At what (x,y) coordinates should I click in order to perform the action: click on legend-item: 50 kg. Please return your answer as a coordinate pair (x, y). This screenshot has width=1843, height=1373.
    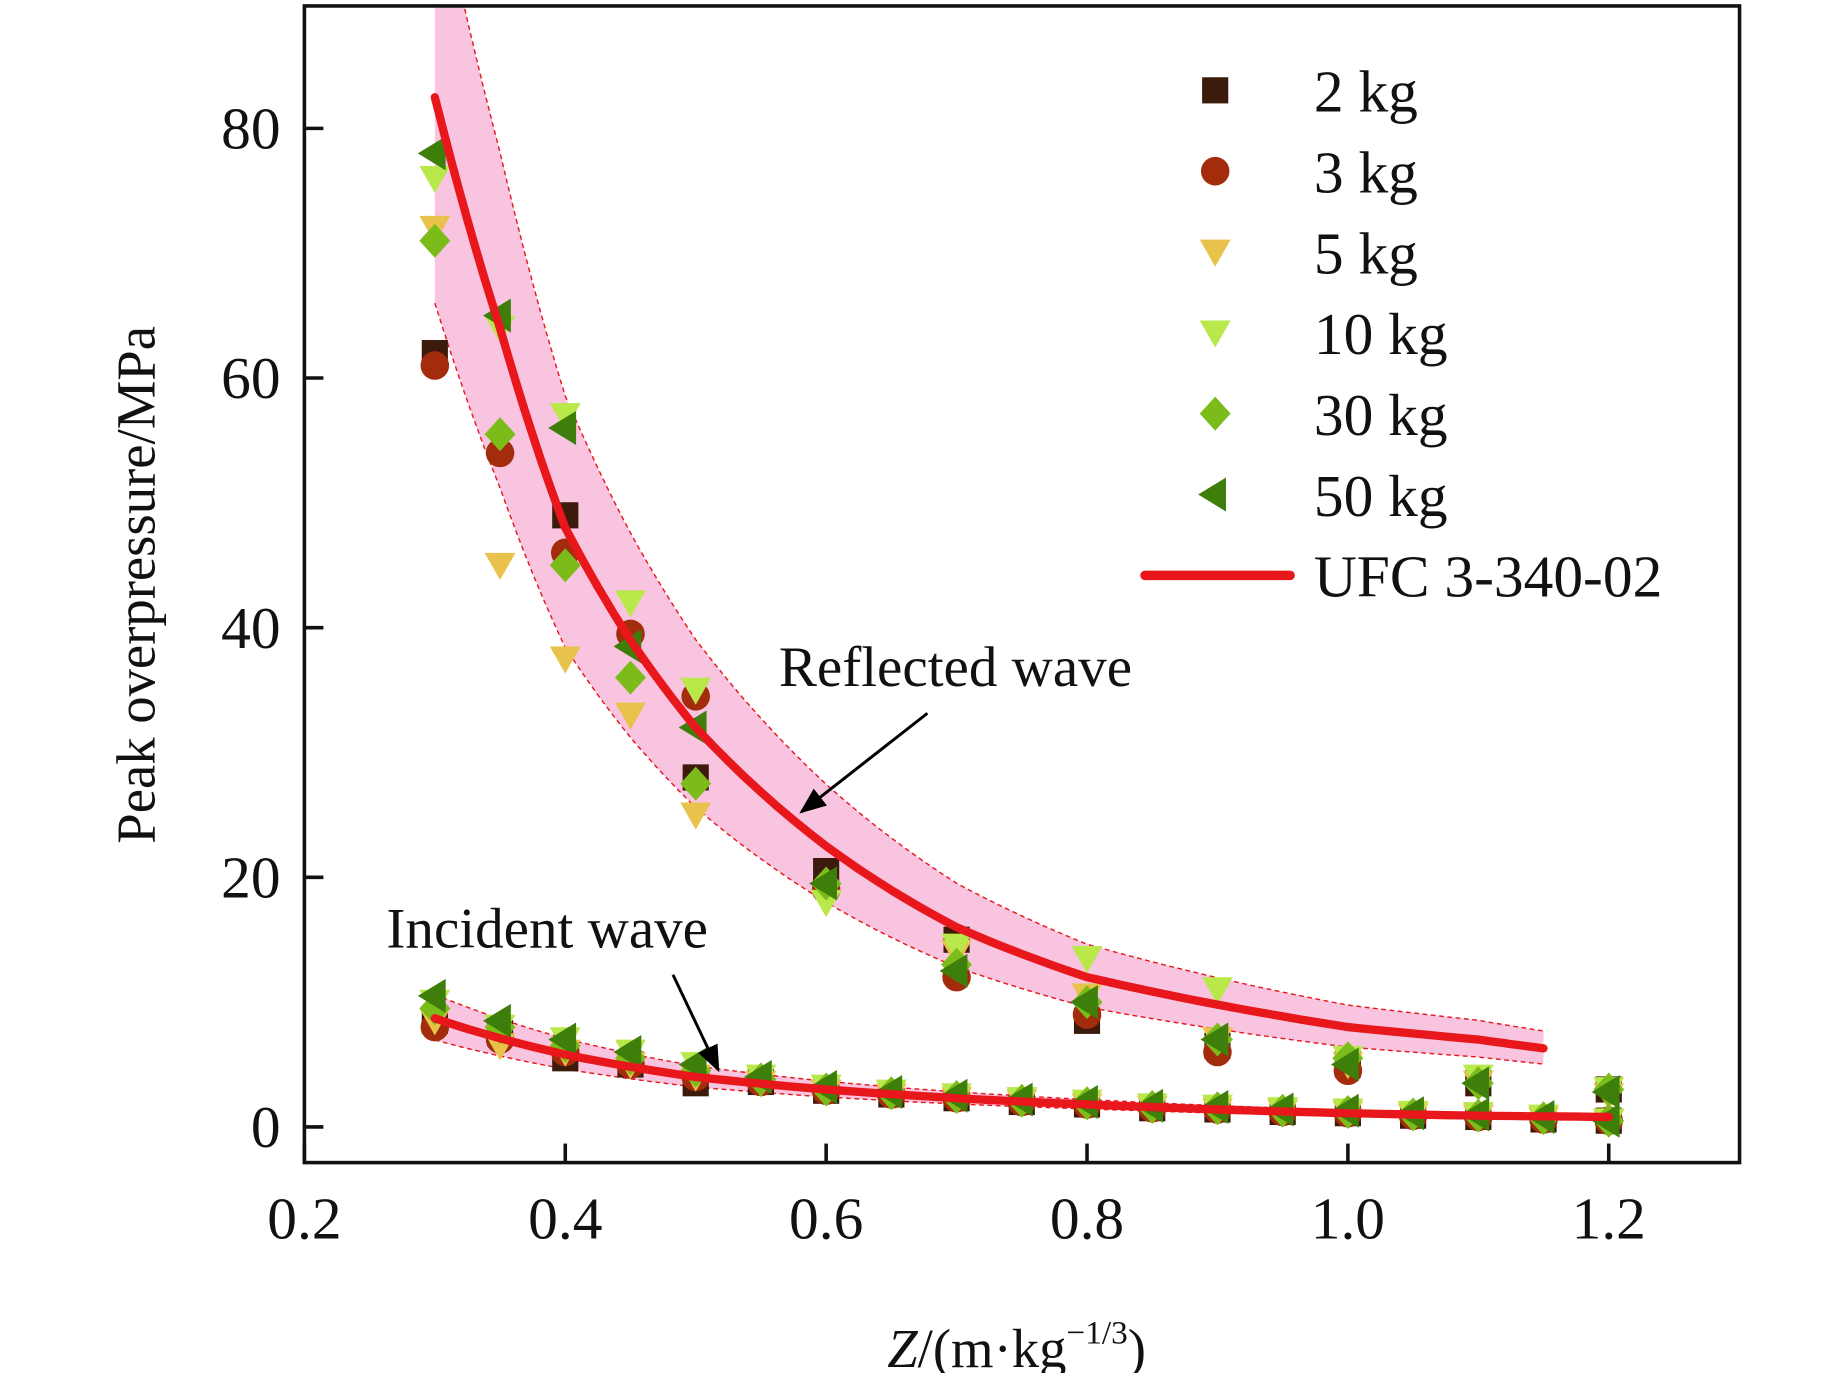
    Looking at the image, I should click on (1323, 496).